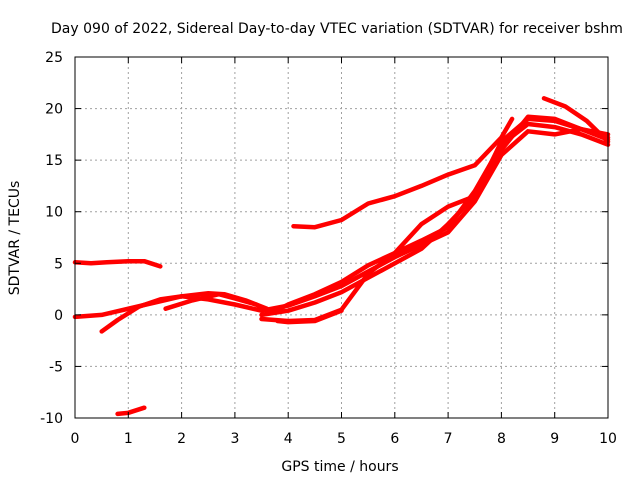 The height and width of the screenshot is (480, 640). What do you see at coordinates (51, 238) in the screenshot?
I see `y-tick-labels: -10 -5 0 5 10 15 20 25` at bounding box center [51, 238].